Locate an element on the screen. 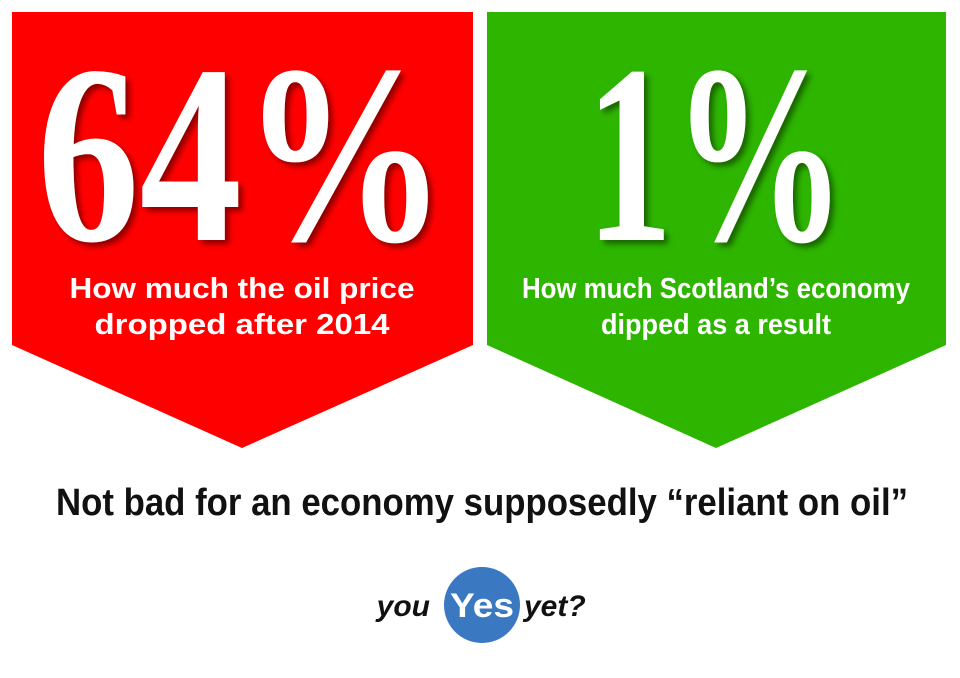 This screenshot has height=678, width=960. logo-text: you is located at coordinates (402, 606).